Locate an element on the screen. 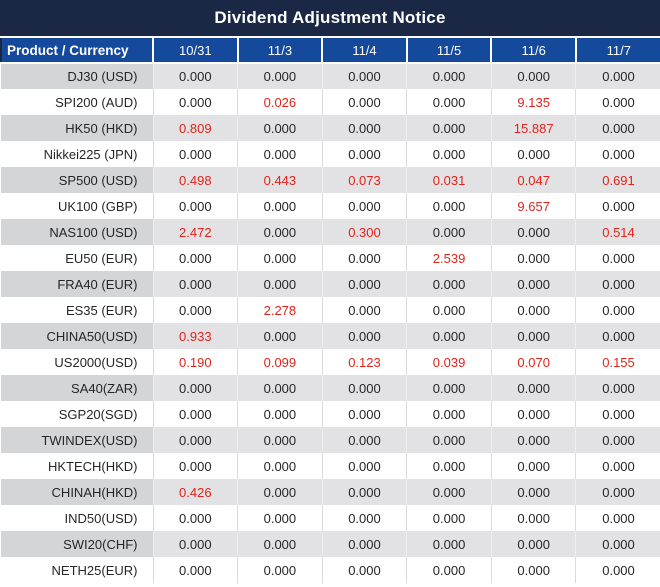 The image size is (660, 587). product-cell: US2000(USD) is located at coordinates (77, 362).